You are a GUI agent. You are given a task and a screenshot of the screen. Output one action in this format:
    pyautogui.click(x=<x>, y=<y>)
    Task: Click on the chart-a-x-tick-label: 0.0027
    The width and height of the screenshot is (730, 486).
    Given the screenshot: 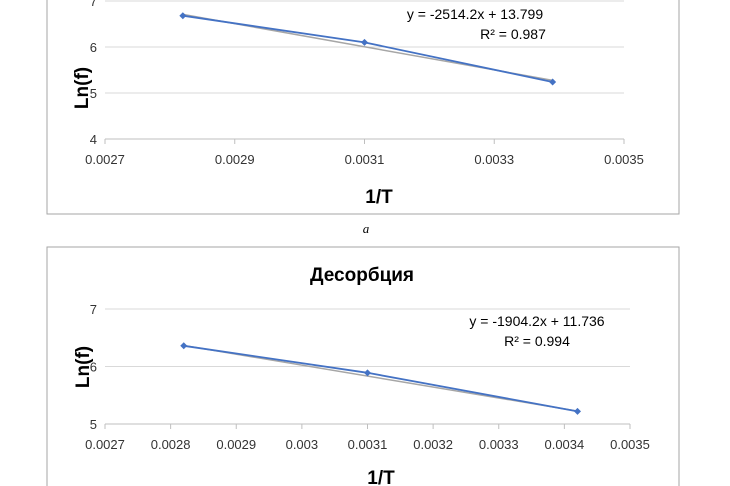 What is the action you would take?
    pyautogui.click(x=105, y=159)
    